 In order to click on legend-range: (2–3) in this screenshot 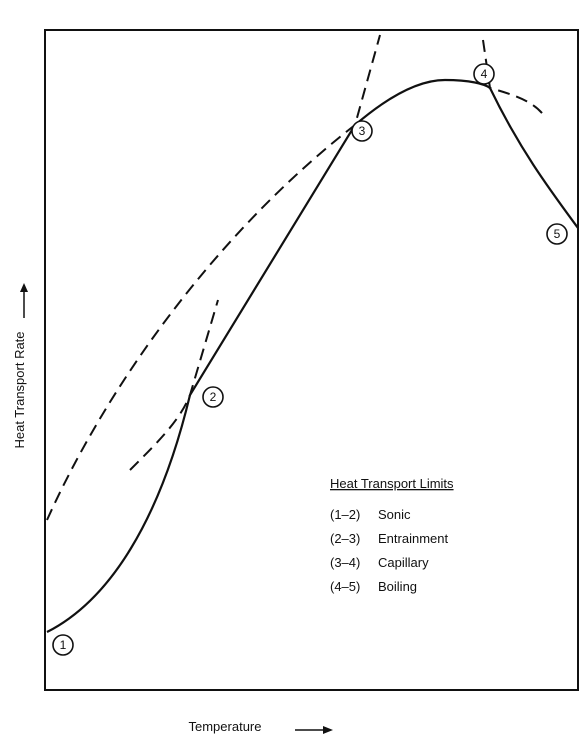, I will do `click(345, 538)`.